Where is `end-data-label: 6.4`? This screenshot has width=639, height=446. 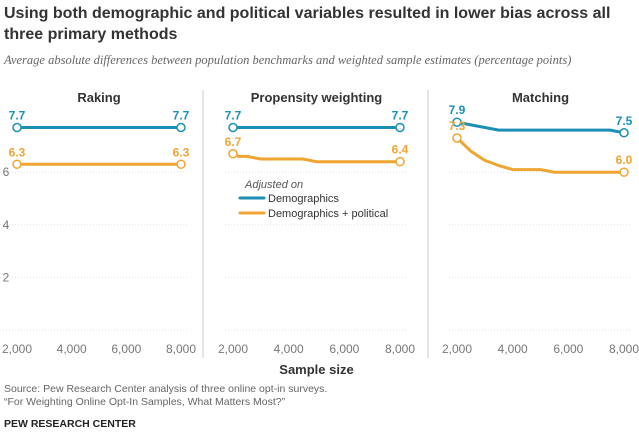
end-data-label: 6.4 is located at coordinates (400, 150).